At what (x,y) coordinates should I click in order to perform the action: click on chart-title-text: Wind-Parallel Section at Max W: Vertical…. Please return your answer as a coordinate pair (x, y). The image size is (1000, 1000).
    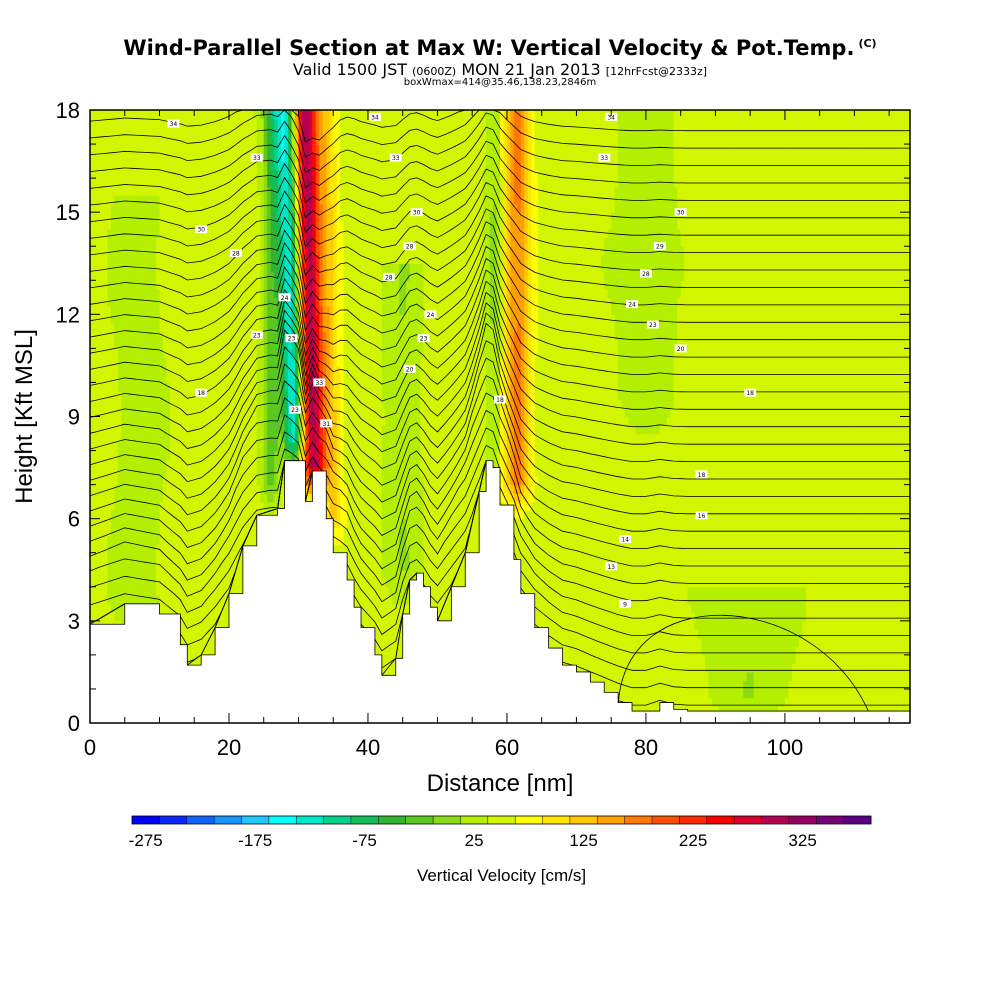
    Looking at the image, I should click on (489, 48).